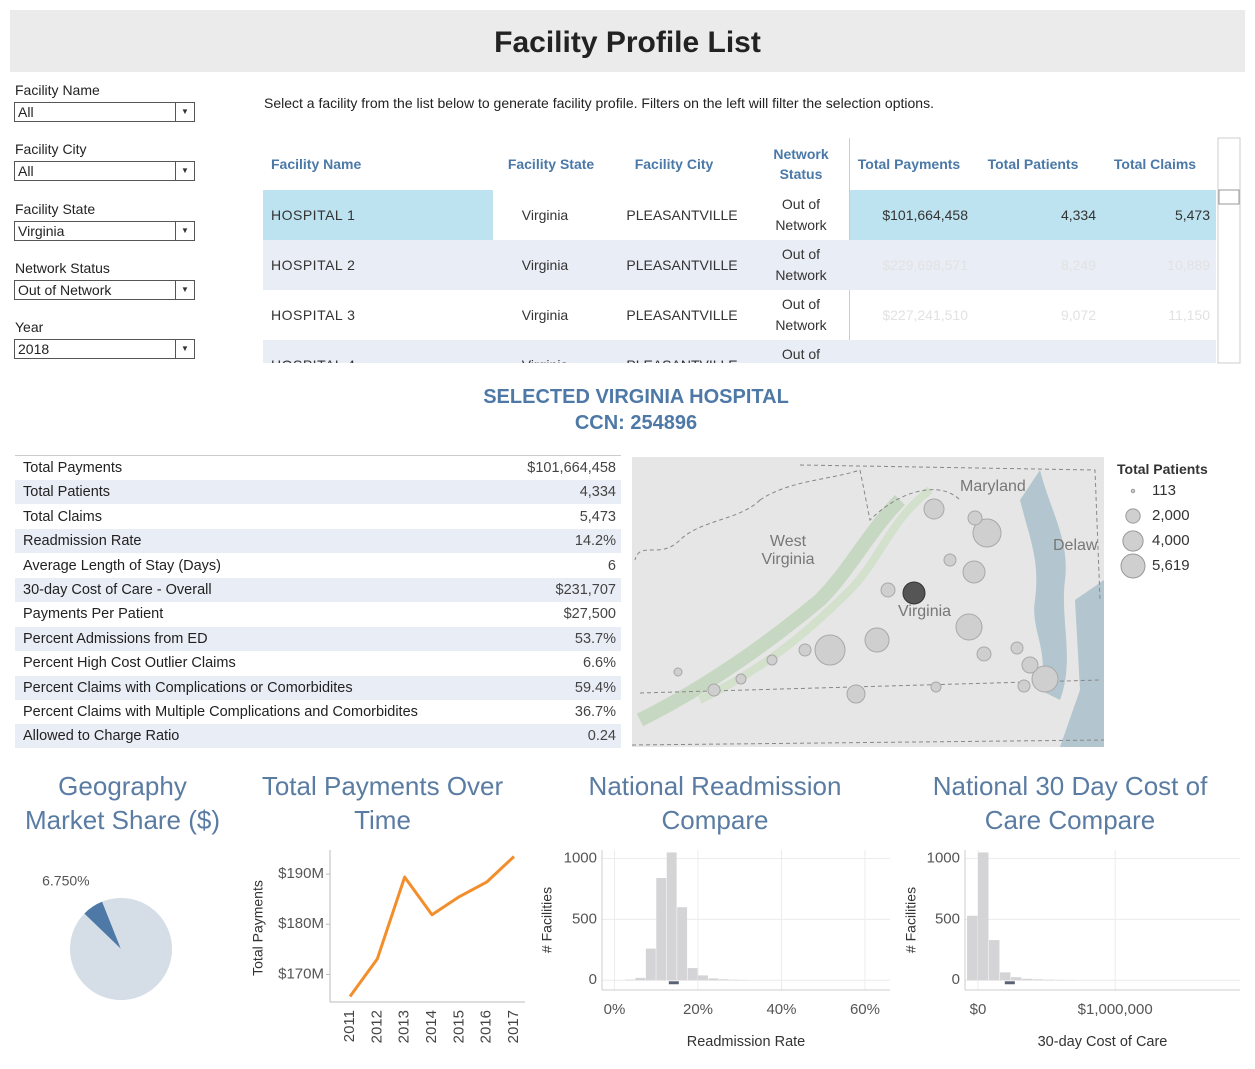 The image size is (1255, 1069). Describe the element at coordinates (801, 164) in the screenshot. I see `column-header-cell: Network Status` at that location.